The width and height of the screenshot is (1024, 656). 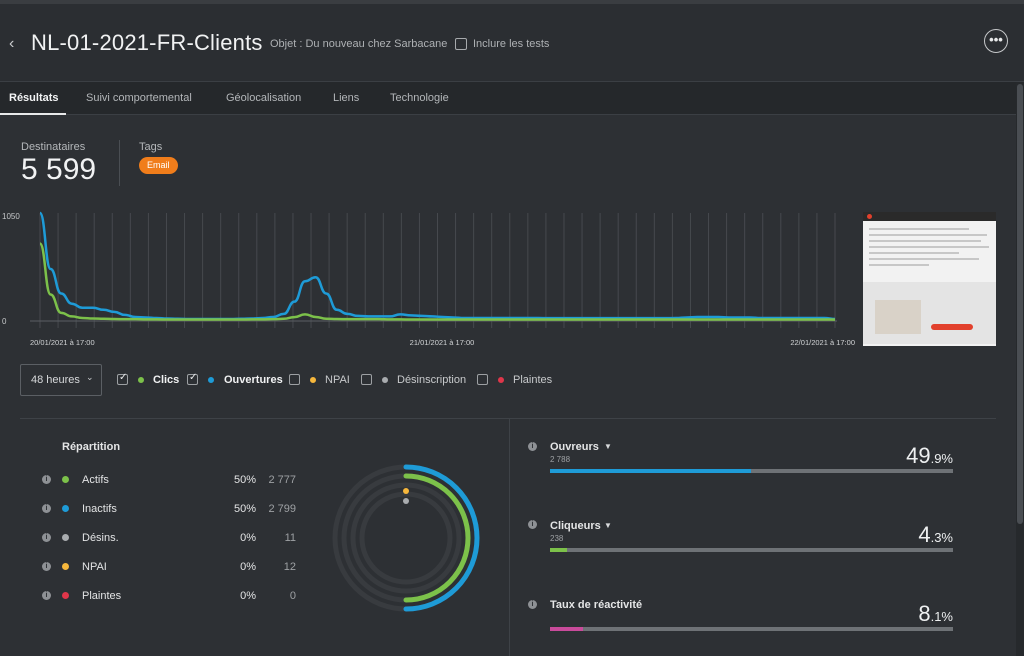 I want to click on row-label-actifs: Actifs, so click(x=95, y=480).